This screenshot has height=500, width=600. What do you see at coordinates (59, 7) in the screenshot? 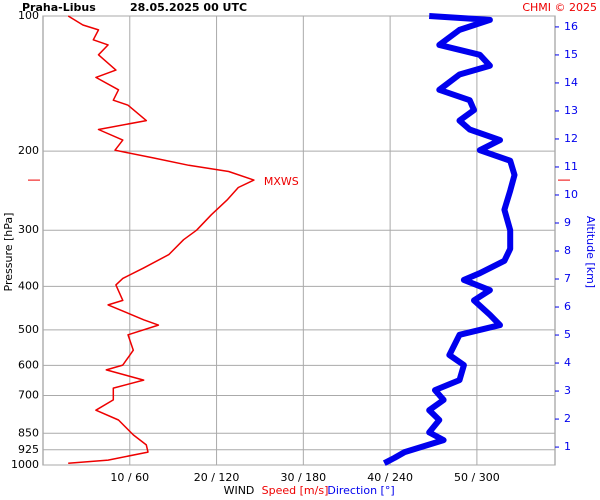
I see `chart-title: Praha-Libus` at bounding box center [59, 7].